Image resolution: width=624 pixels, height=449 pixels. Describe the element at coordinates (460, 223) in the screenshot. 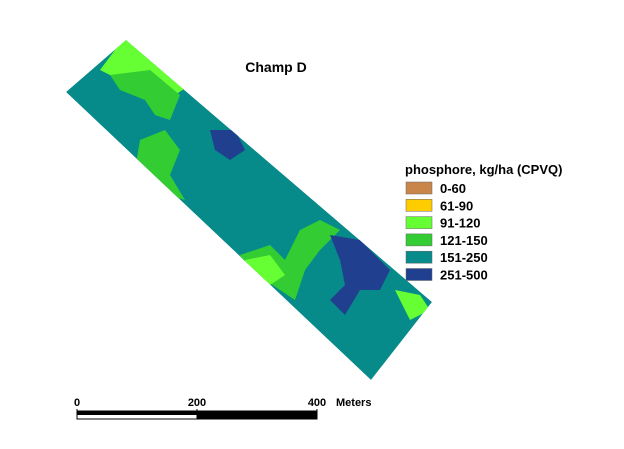

I see `legend-label: 91-120` at that location.